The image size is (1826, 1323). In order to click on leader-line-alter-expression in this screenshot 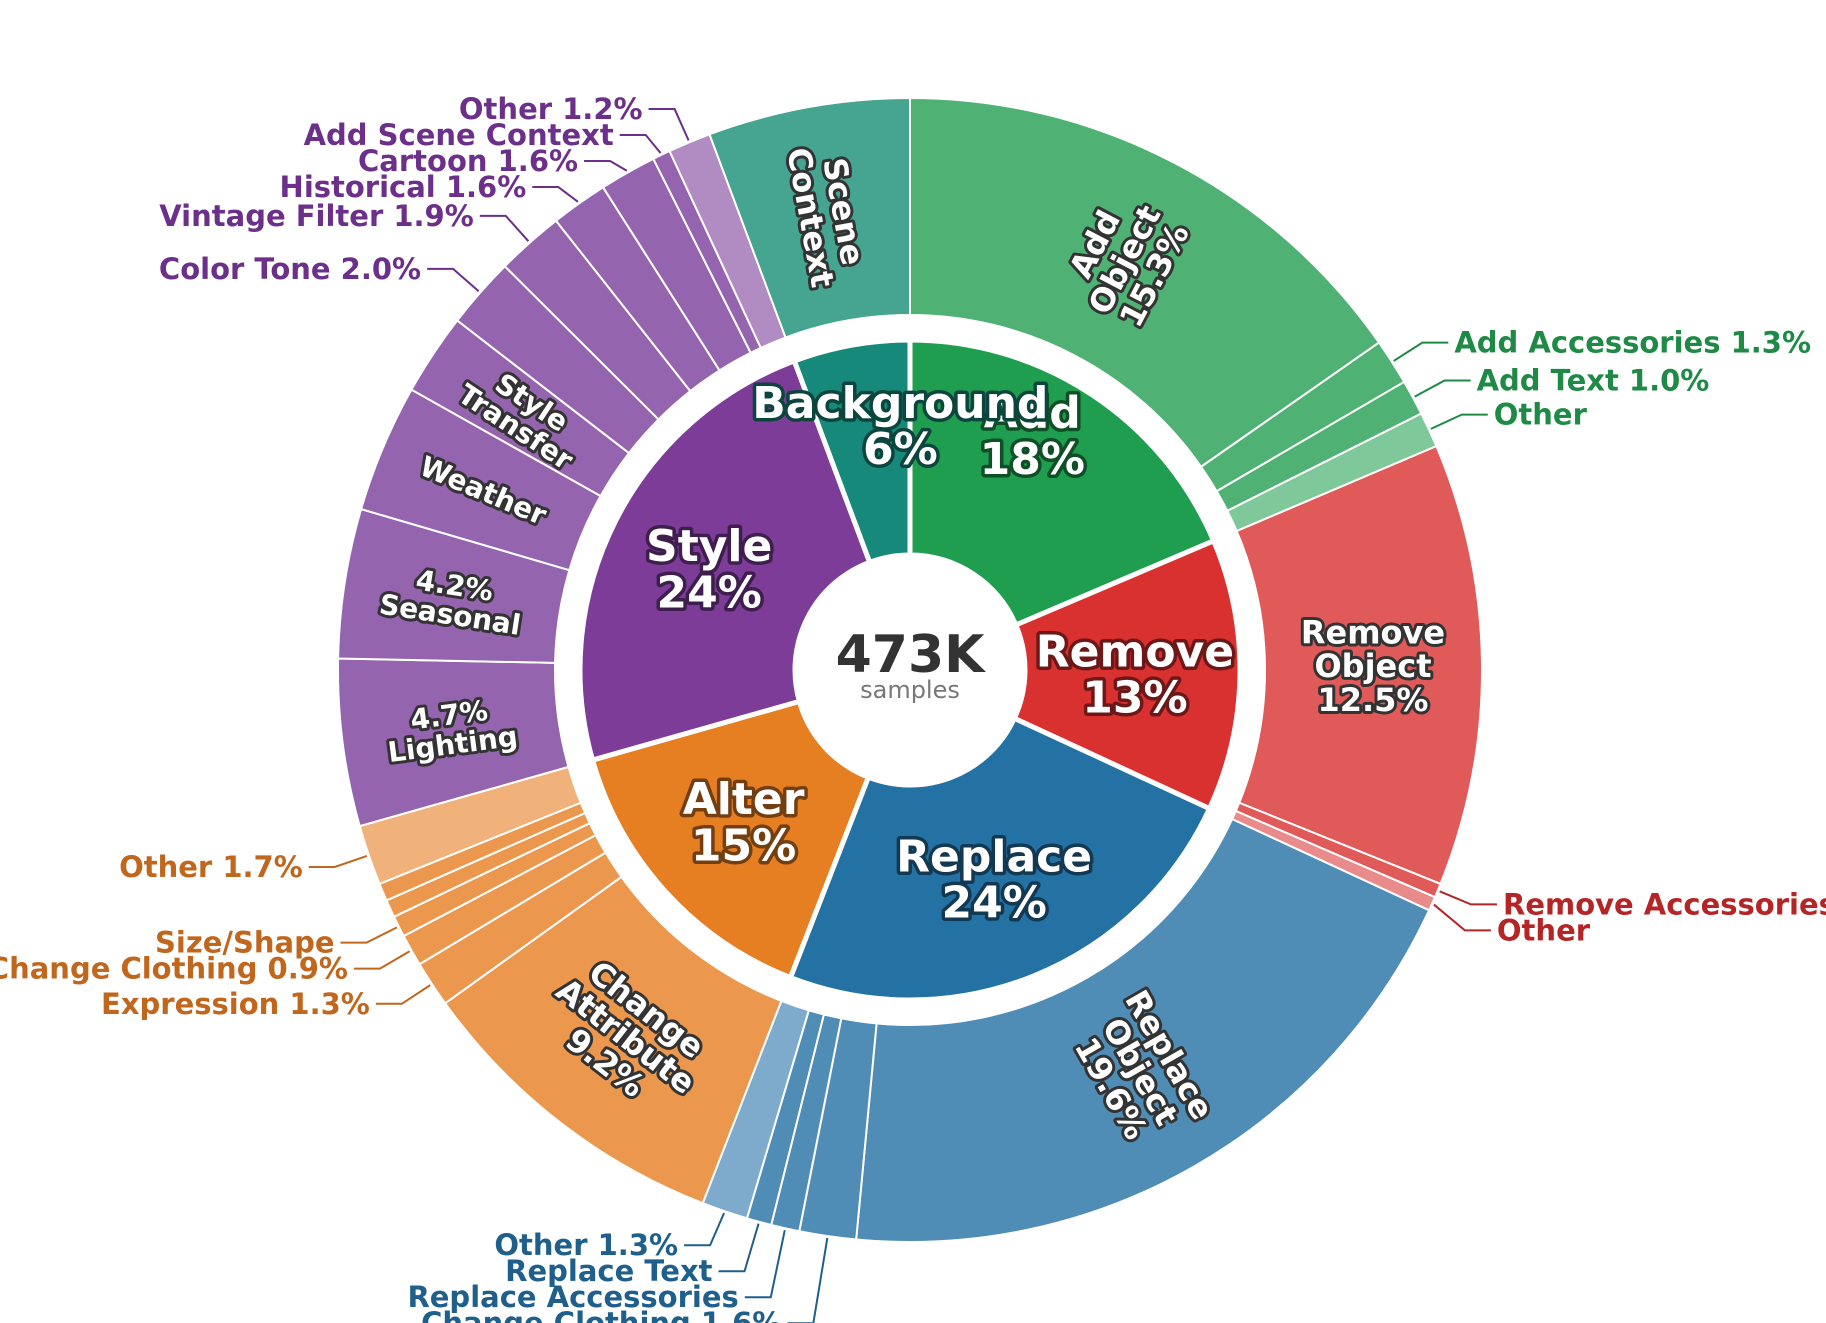, I will do `click(403, 994)`.